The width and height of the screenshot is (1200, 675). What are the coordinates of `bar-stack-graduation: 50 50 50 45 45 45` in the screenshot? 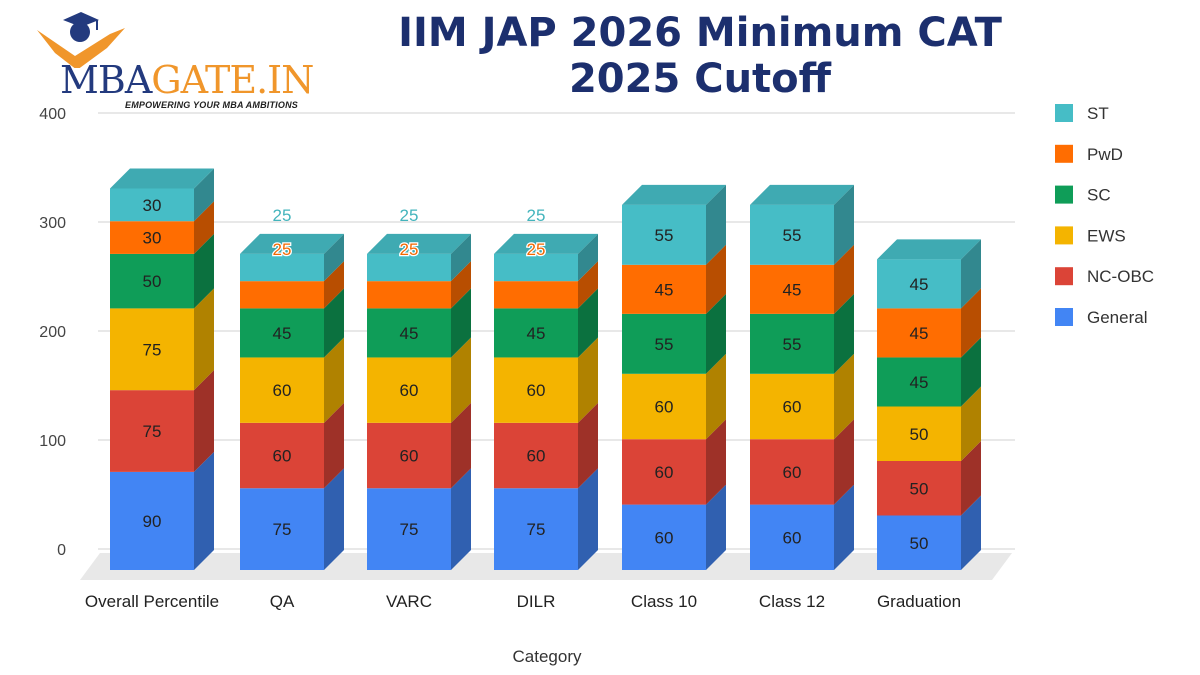 It's located at (929, 404).